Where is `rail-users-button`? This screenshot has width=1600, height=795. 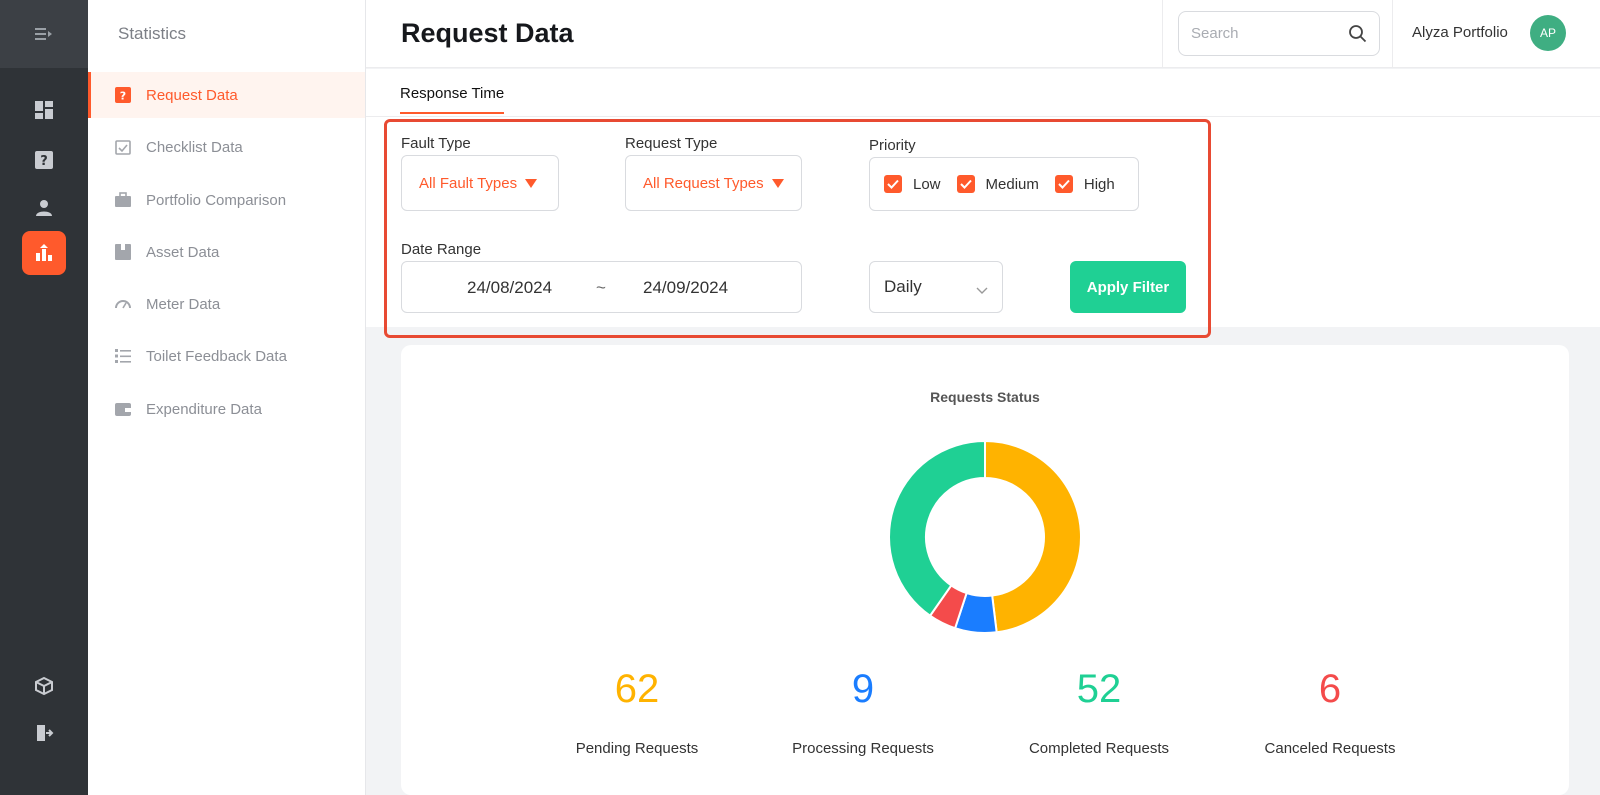
rail-users-button is located at coordinates (44, 208).